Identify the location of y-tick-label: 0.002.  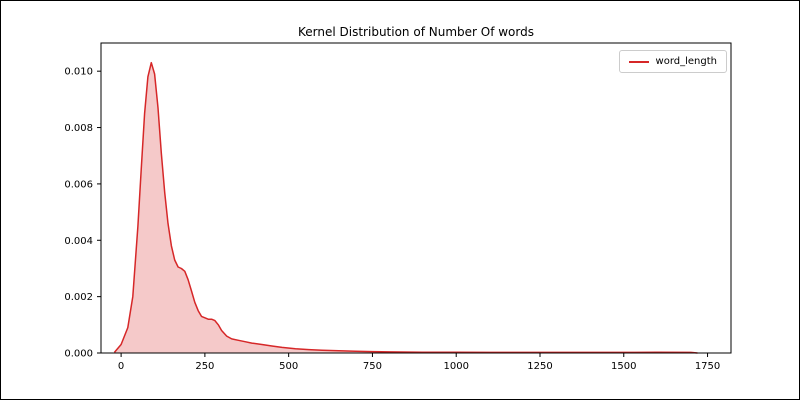
(78, 297).